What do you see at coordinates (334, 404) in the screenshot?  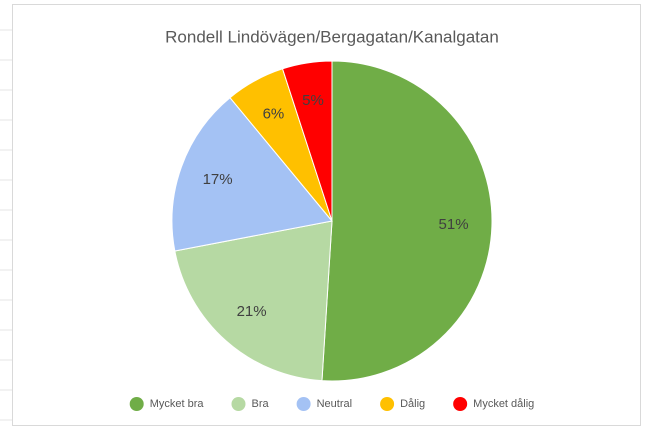 I see `legend-label: Neutral` at bounding box center [334, 404].